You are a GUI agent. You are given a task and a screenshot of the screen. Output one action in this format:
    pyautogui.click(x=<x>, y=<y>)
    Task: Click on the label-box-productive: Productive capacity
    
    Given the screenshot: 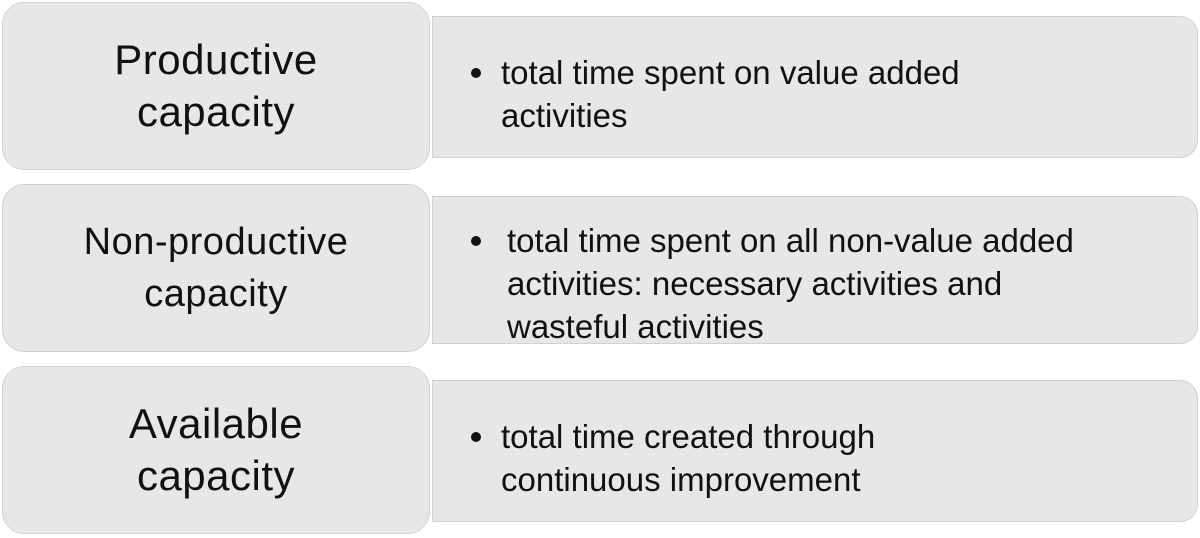 What is the action you would take?
    pyautogui.click(x=216, y=86)
    